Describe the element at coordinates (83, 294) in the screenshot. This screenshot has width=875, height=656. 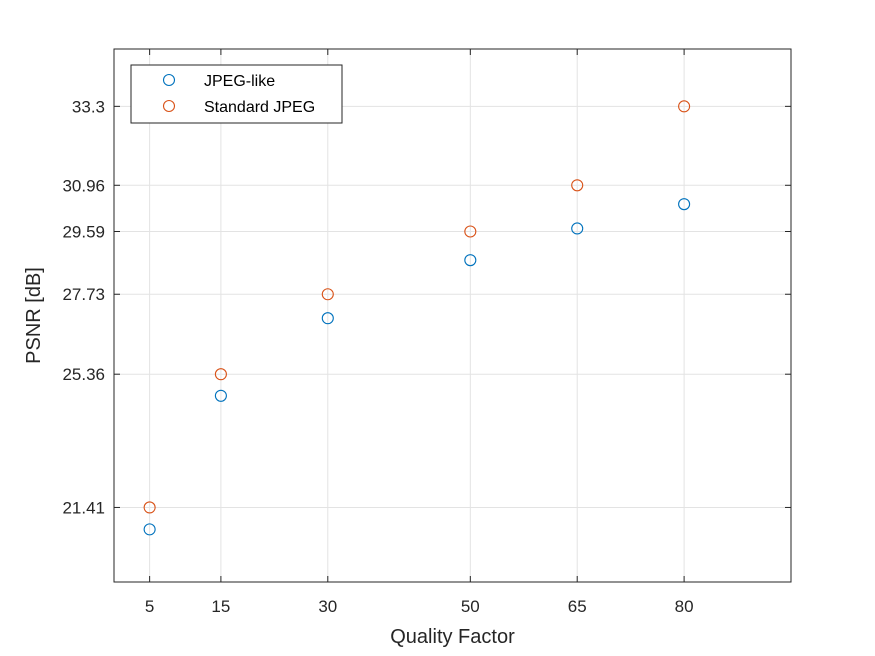
I see `y-tick-label: 27.73` at that location.